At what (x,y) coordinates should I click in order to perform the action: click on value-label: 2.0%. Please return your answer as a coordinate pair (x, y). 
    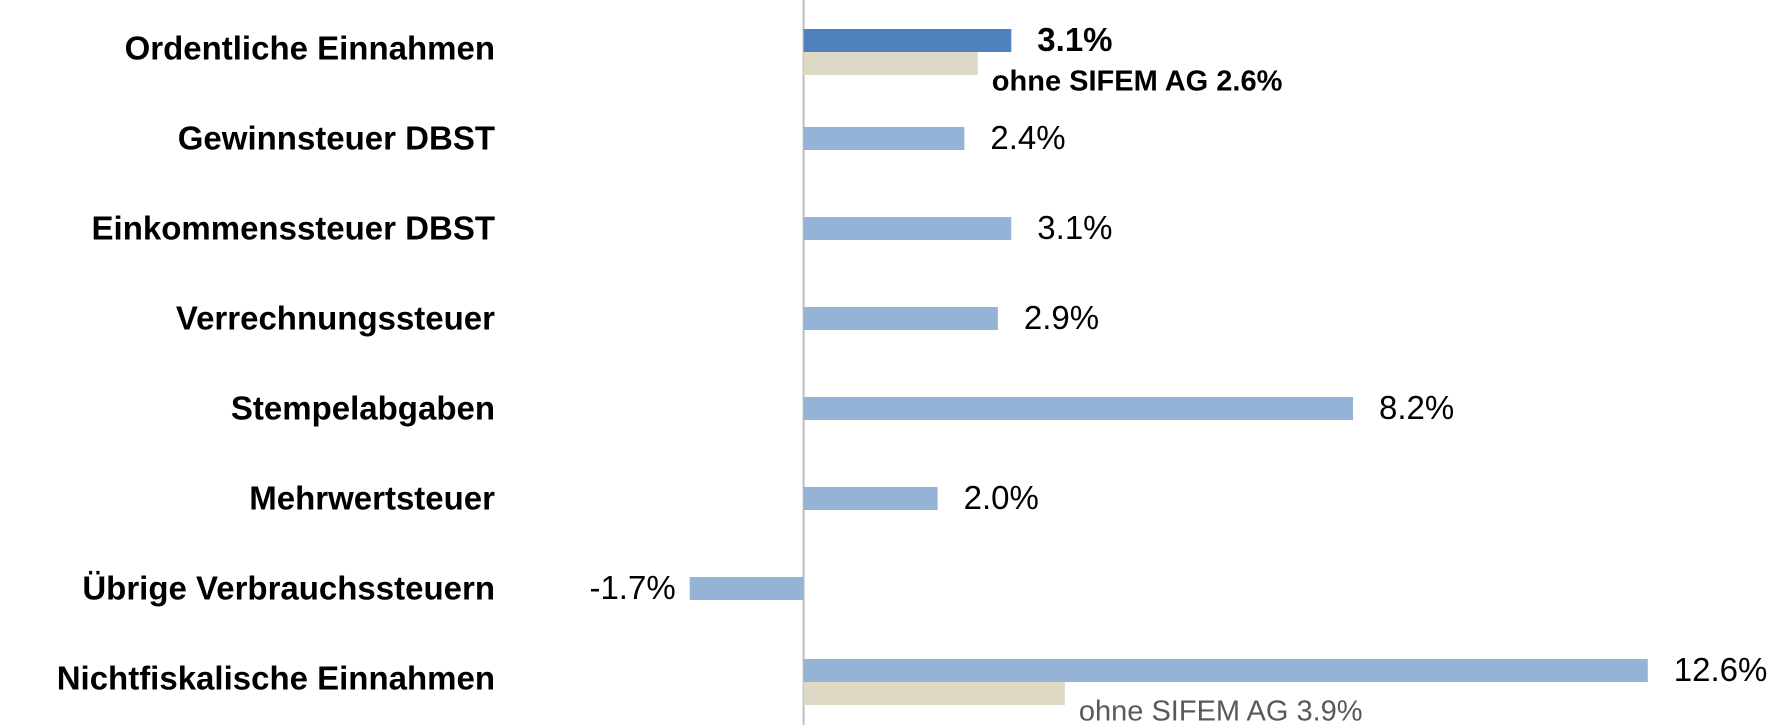
    Looking at the image, I should click on (1001, 497).